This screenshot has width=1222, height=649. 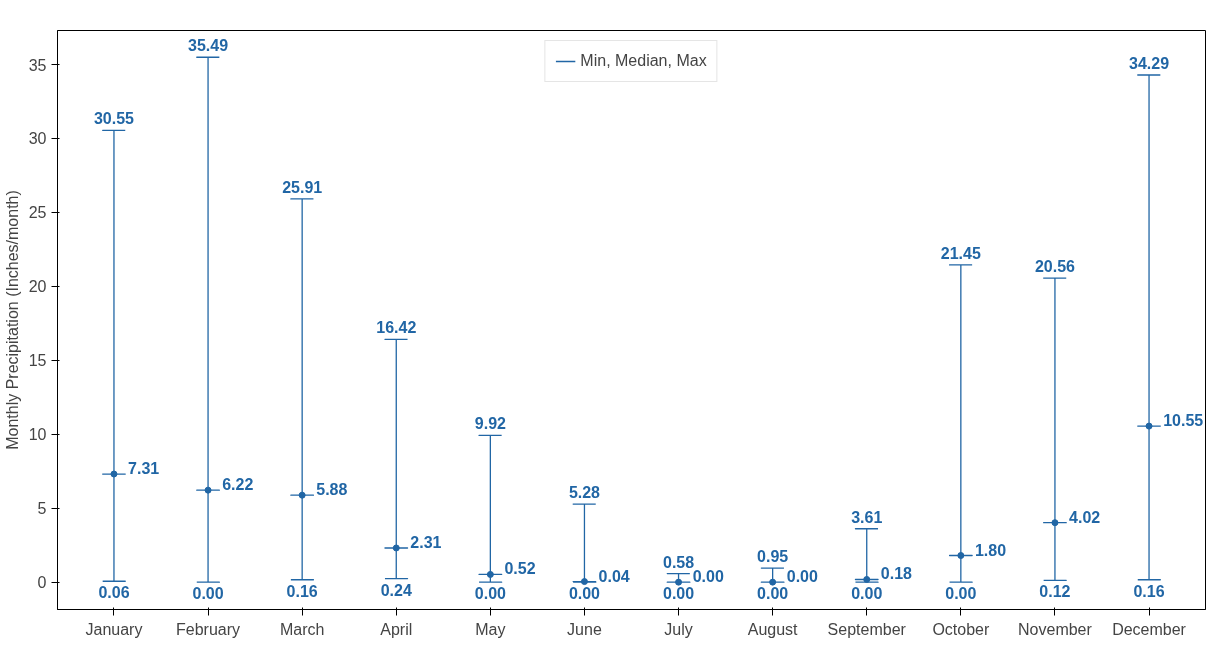 What do you see at coordinates (1149, 629) in the screenshot?
I see `x-tick-label: December` at bounding box center [1149, 629].